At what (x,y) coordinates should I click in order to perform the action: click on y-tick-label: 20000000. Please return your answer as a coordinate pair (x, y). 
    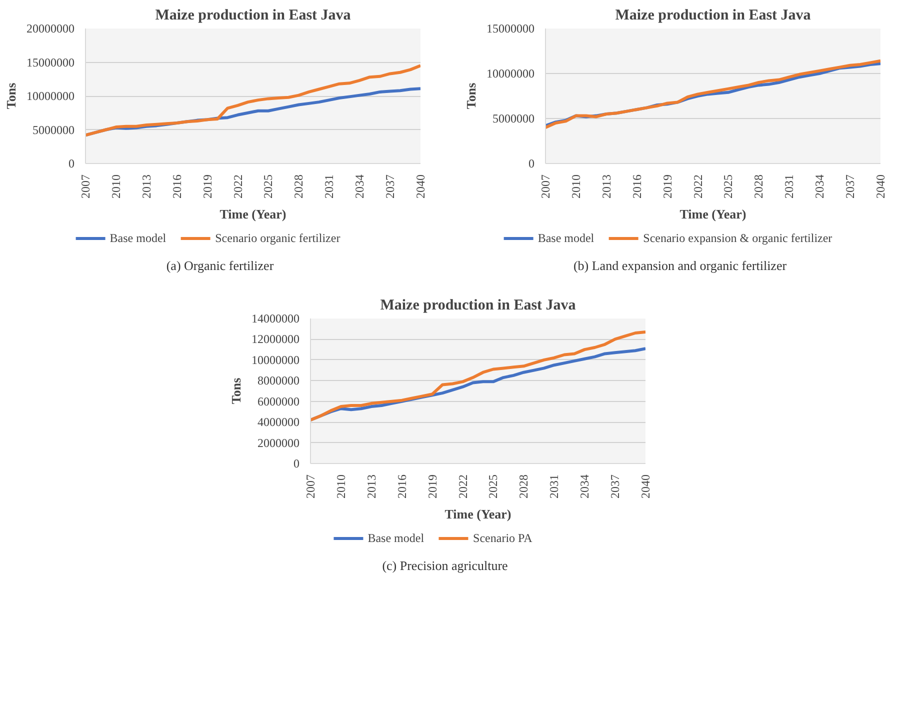
    Looking at the image, I should click on (50, 29).